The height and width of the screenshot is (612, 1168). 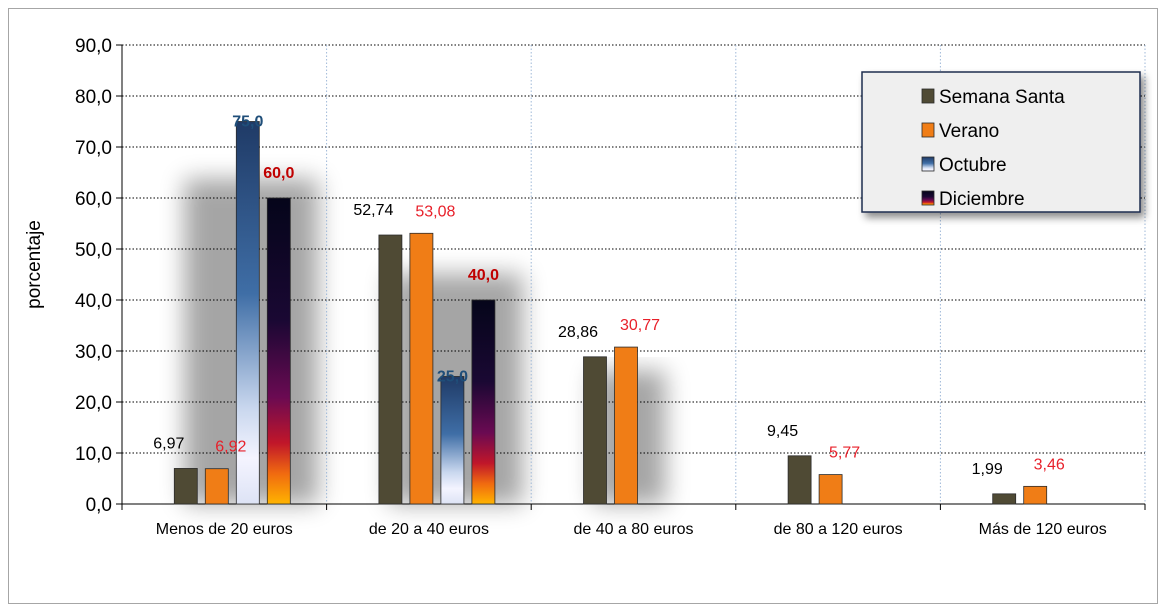 What do you see at coordinates (93, 199) in the screenshot?
I see `y-tick-label: 60,0` at bounding box center [93, 199].